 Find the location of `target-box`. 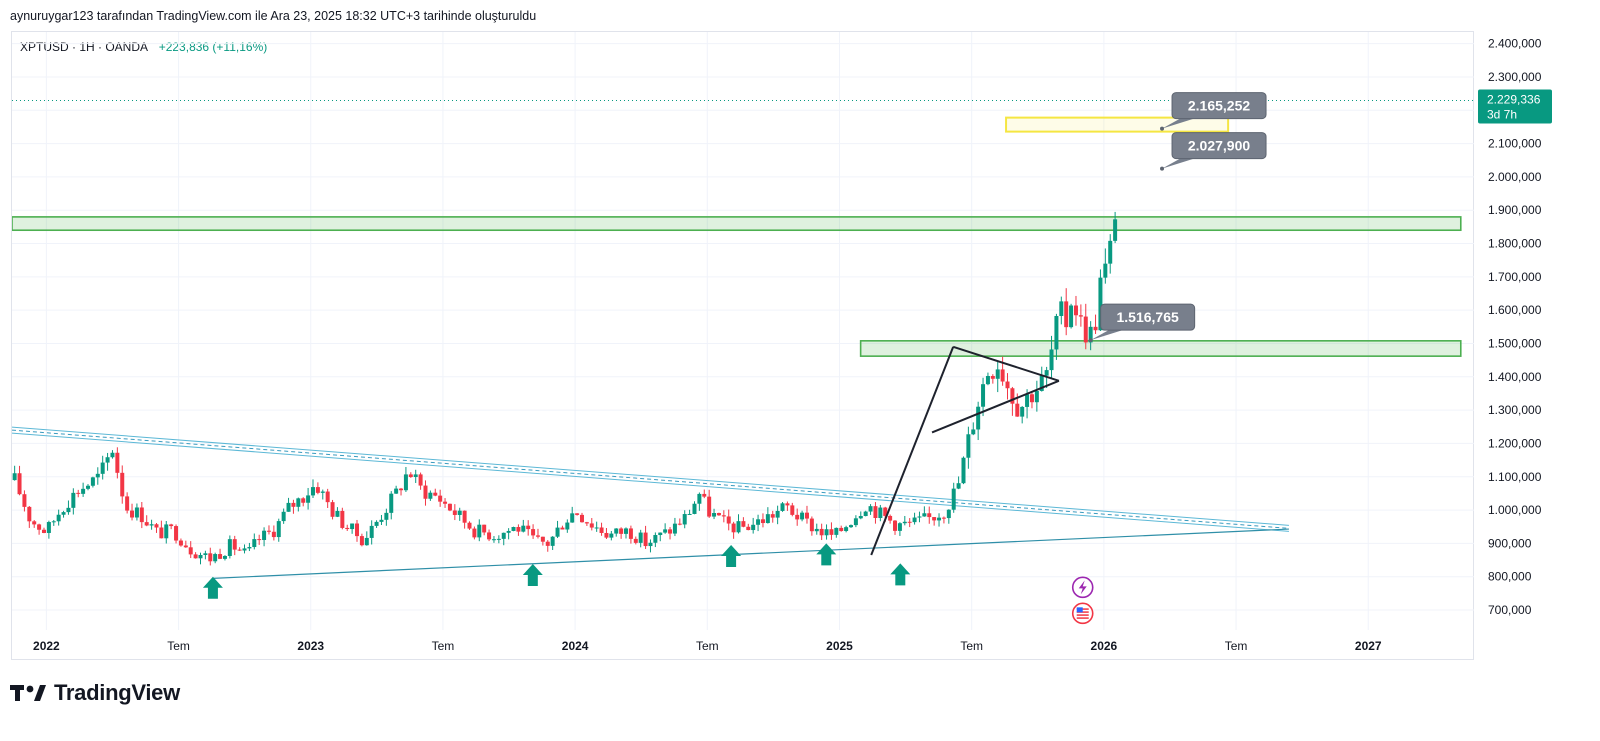

target-box is located at coordinates (1117, 124).